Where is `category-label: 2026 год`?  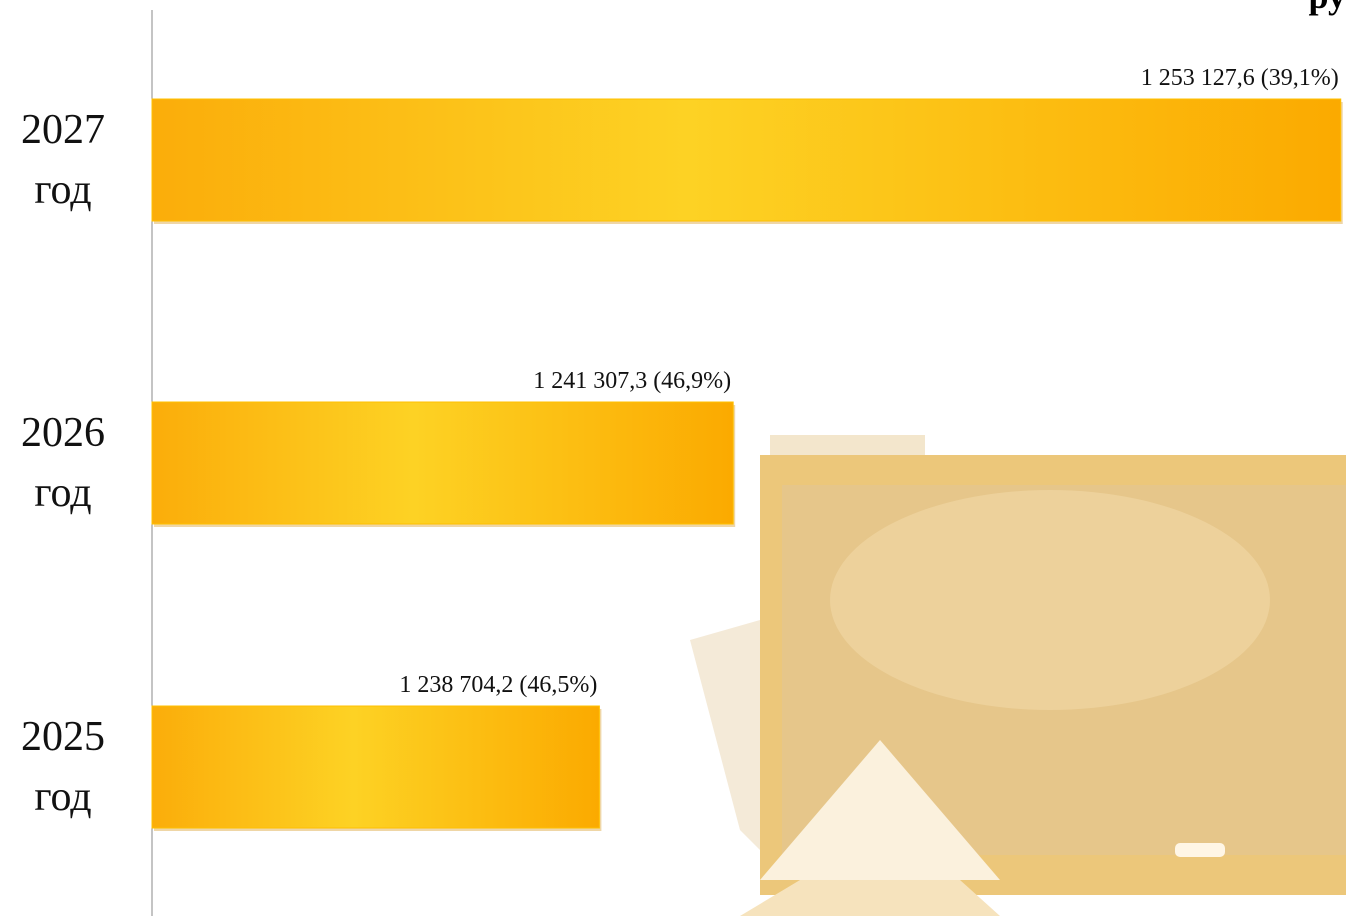 category-label: 2026 год is located at coordinates (63, 463).